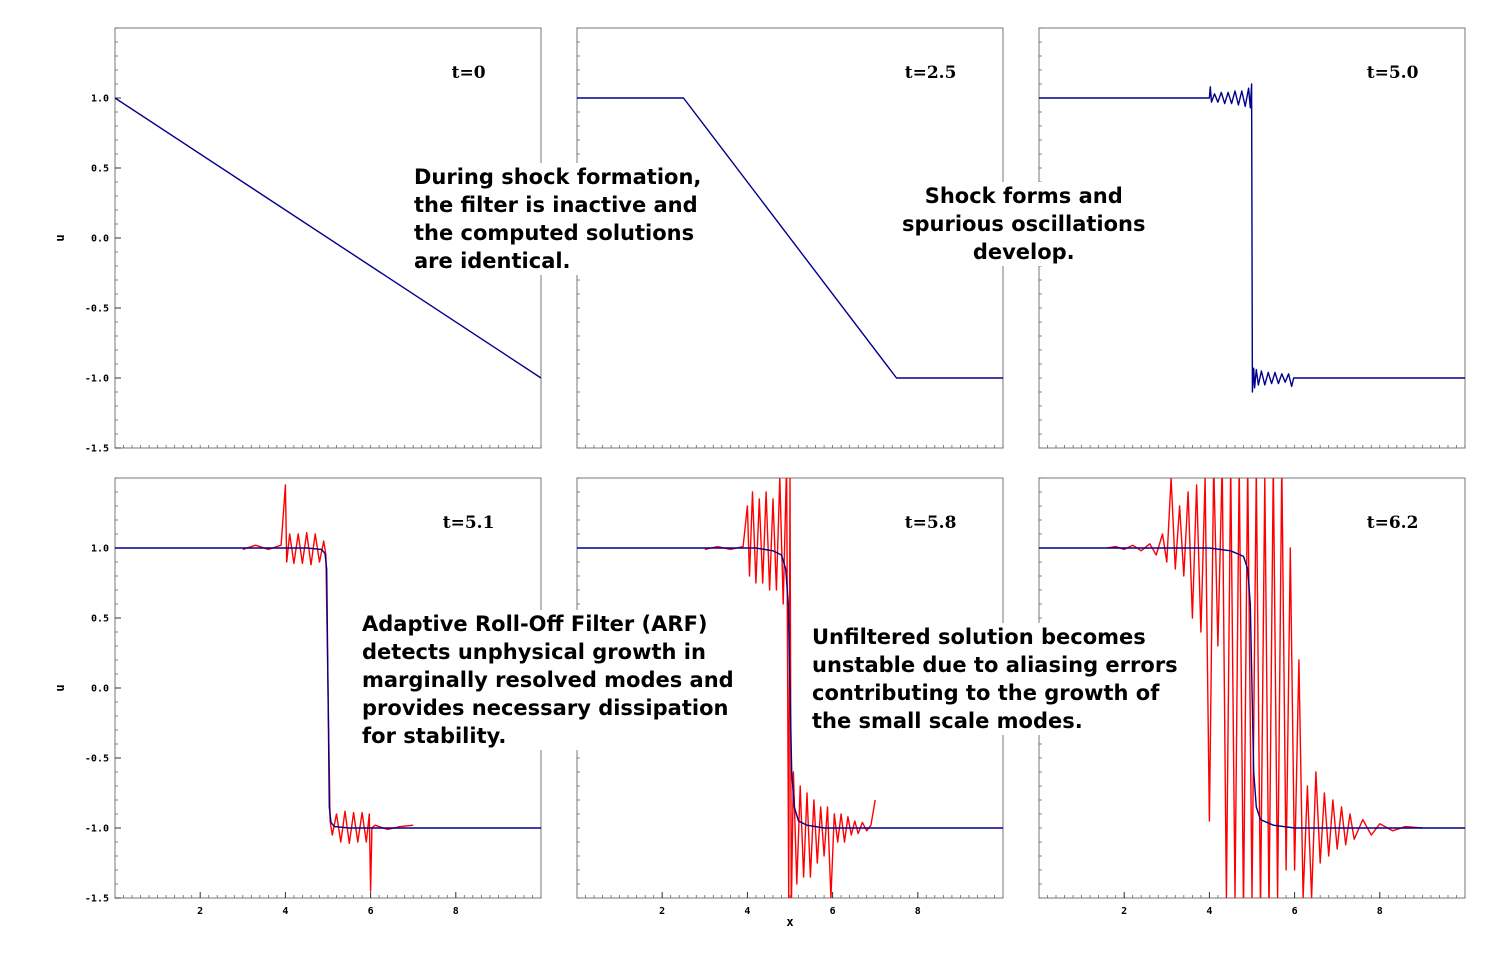  What do you see at coordinates (434, 736) in the screenshot?
I see `annotation-line: for stability.` at bounding box center [434, 736].